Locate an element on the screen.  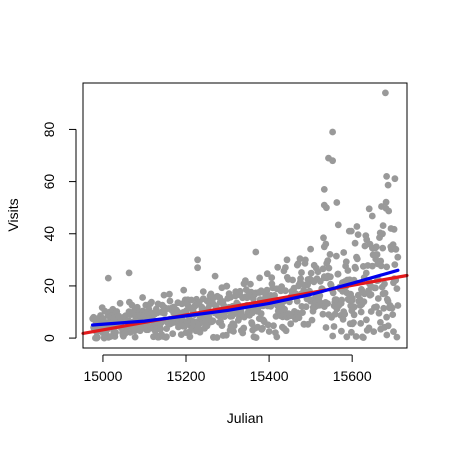
x-axis: 15000 15200 15400 15600 is located at coordinates (227, 369).